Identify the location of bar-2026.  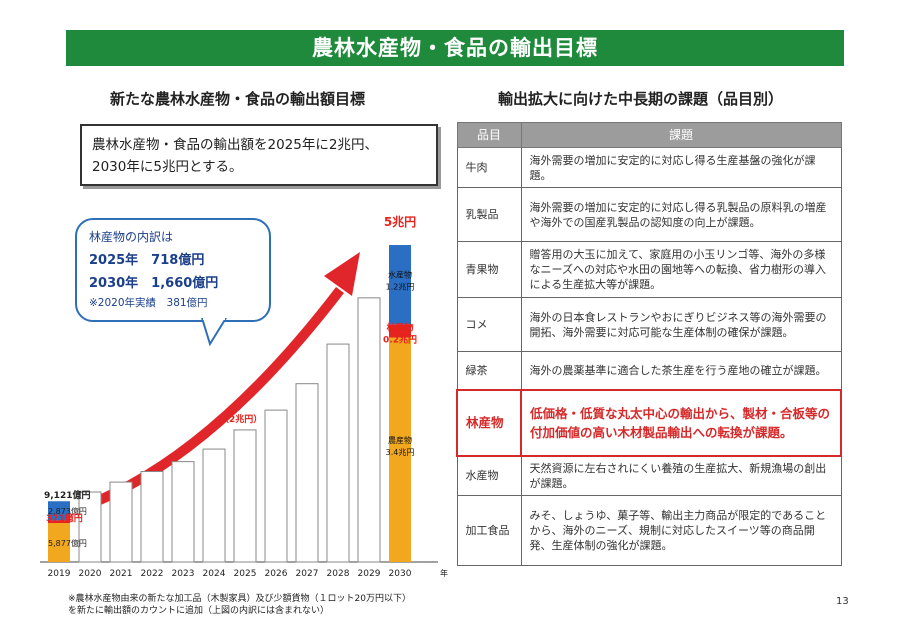
(276, 486).